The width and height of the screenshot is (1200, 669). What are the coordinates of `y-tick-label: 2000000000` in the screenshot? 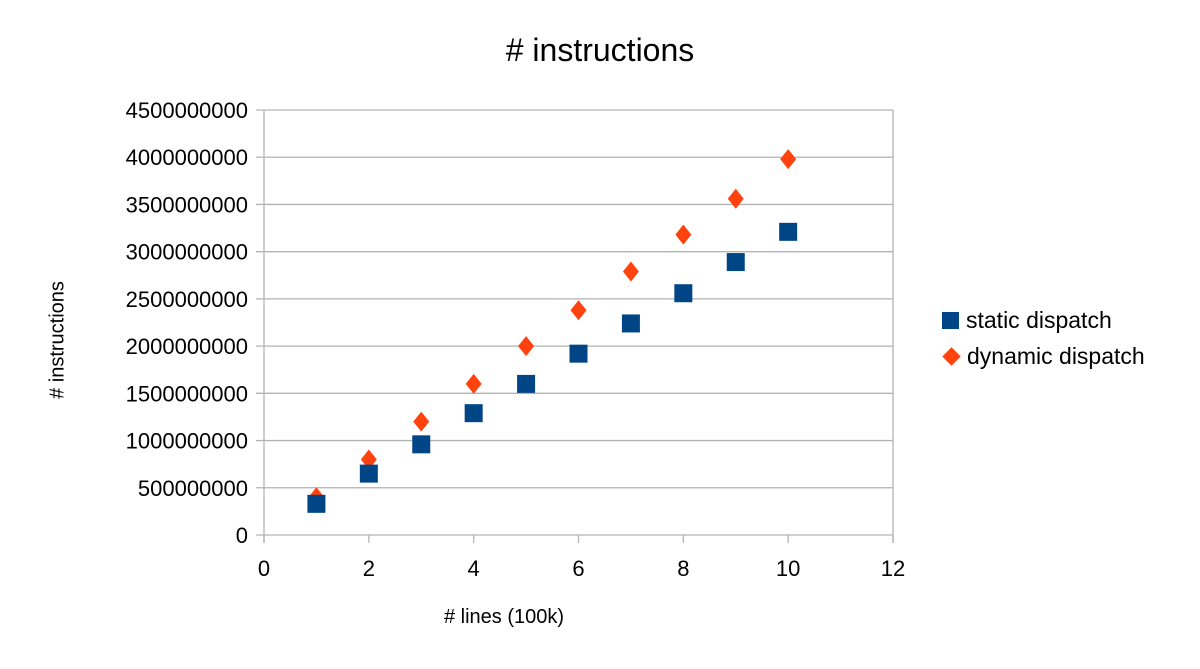 It's located at (187, 346).